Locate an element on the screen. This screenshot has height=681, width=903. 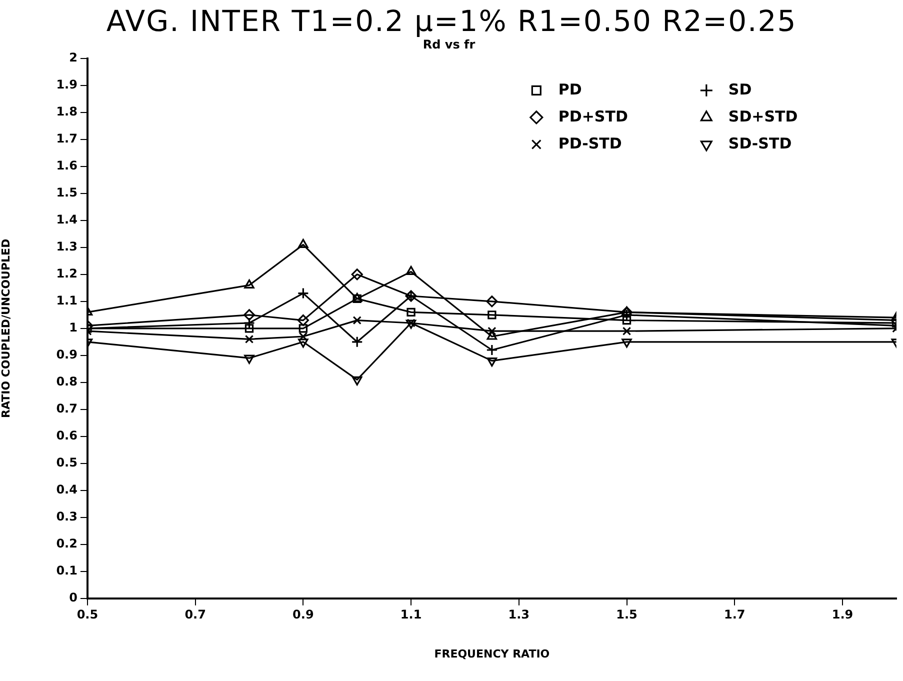
y-tick-label: 1 is located at coordinates (73, 327).